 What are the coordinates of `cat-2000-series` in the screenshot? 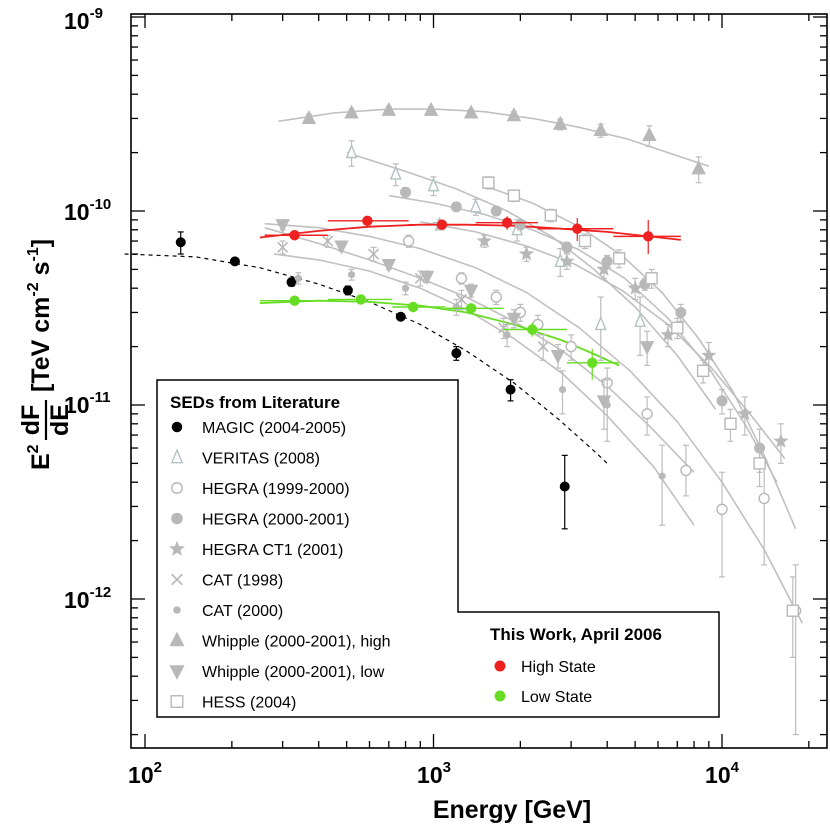 It's located at (480, 397).